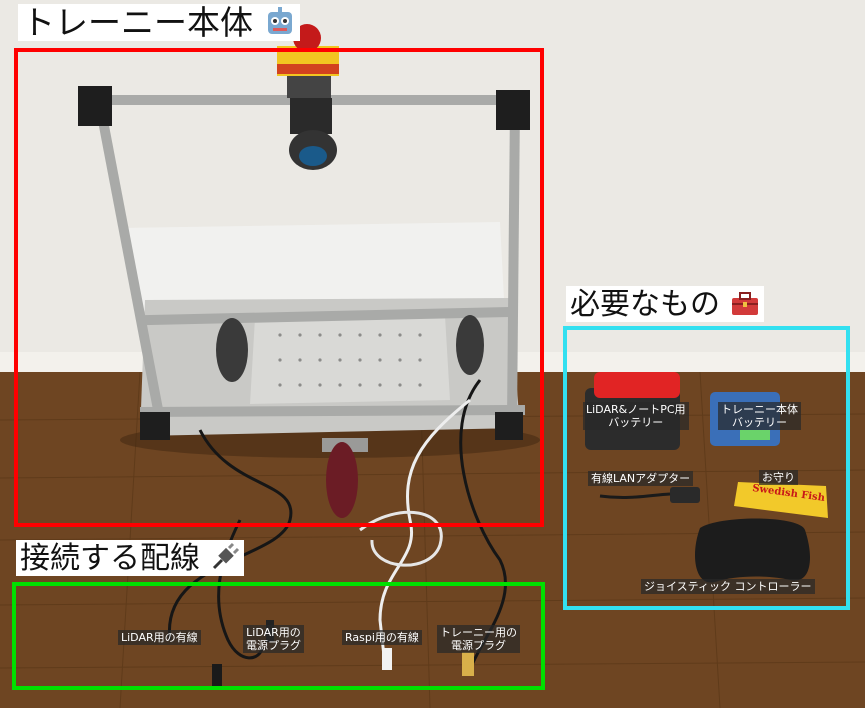  Describe the element at coordinates (279, 20) in the screenshot. I see `robot-face-icon` at that location.